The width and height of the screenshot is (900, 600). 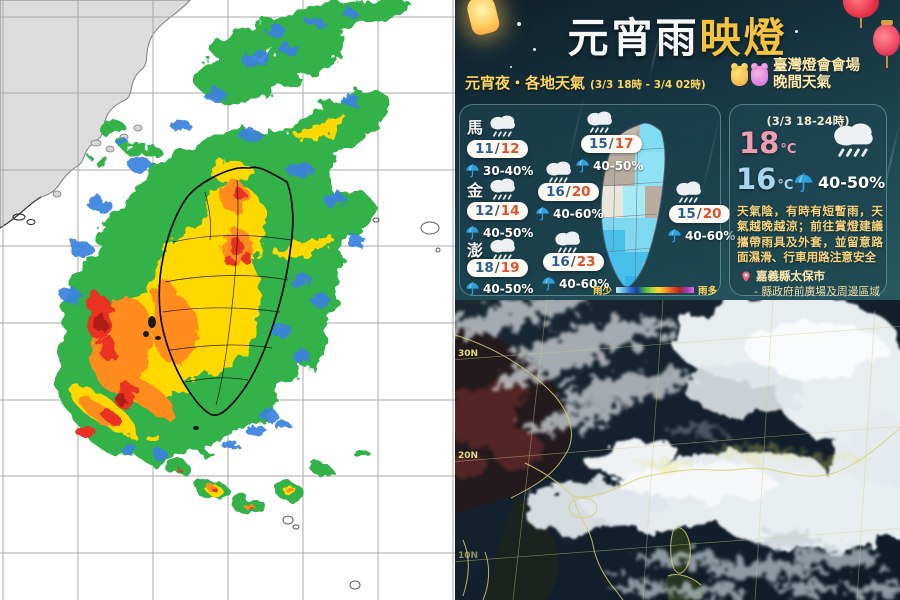 I want to click on temp-low: 11, so click(x=484, y=149).